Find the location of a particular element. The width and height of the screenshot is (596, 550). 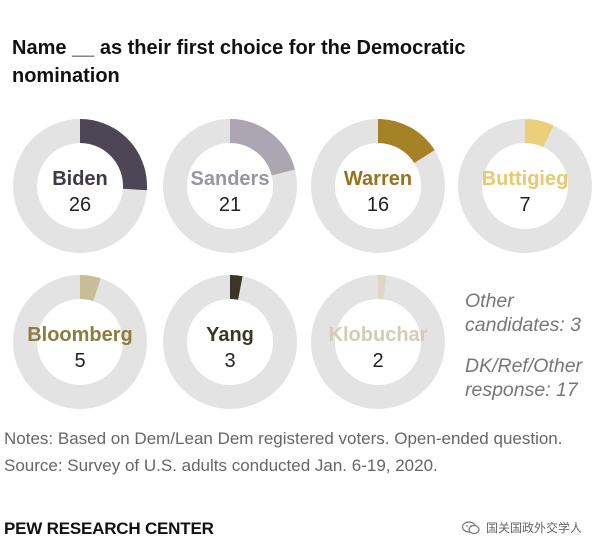

donut-arc-bloomberg is located at coordinates (80, 342).